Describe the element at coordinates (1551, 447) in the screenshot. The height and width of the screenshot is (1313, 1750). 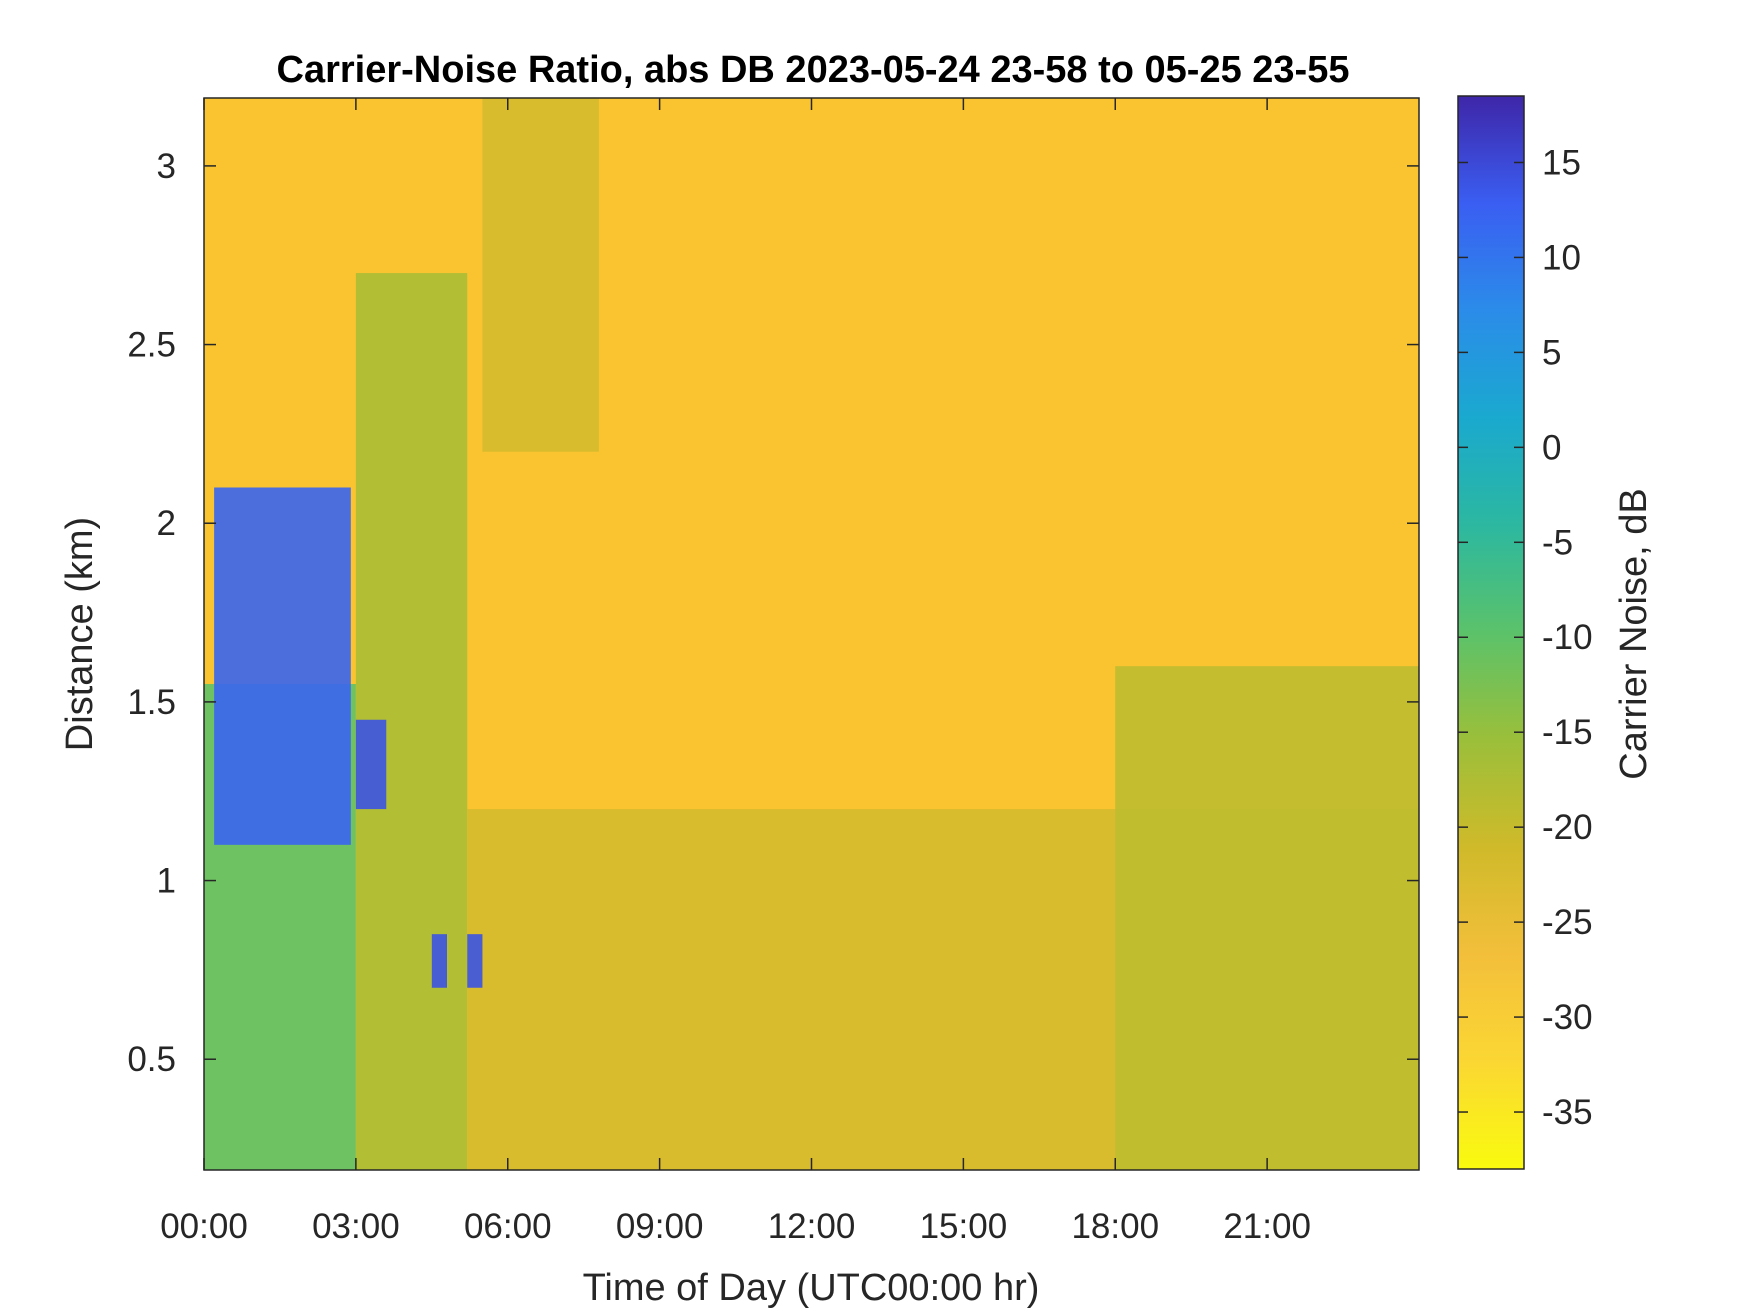
I see `colorbar-tick-label: 0` at that location.